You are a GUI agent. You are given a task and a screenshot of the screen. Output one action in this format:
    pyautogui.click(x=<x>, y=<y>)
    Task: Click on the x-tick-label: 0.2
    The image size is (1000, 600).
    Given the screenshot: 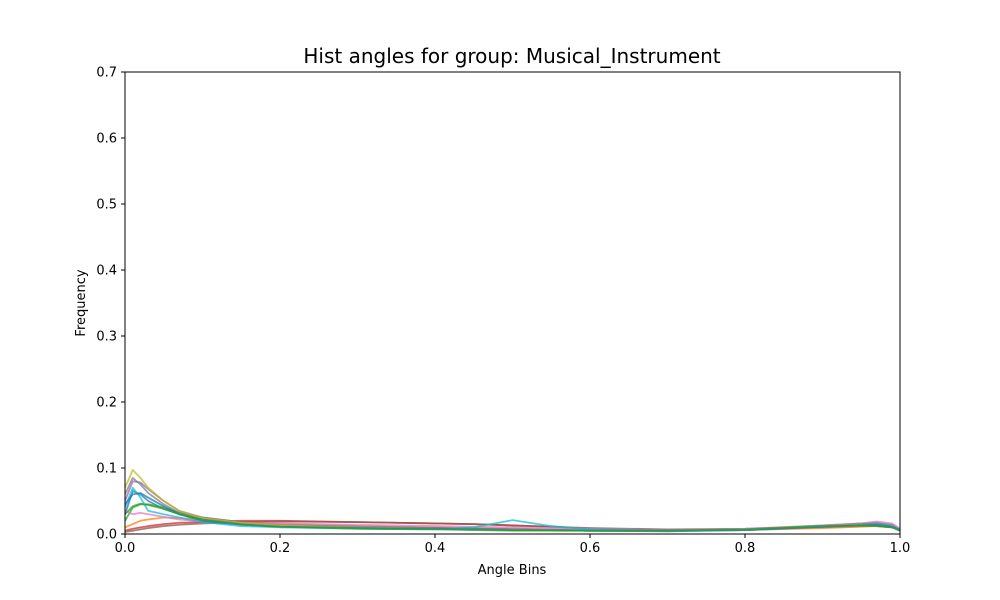 What is the action you would take?
    pyautogui.click(x=280, y=548)
    